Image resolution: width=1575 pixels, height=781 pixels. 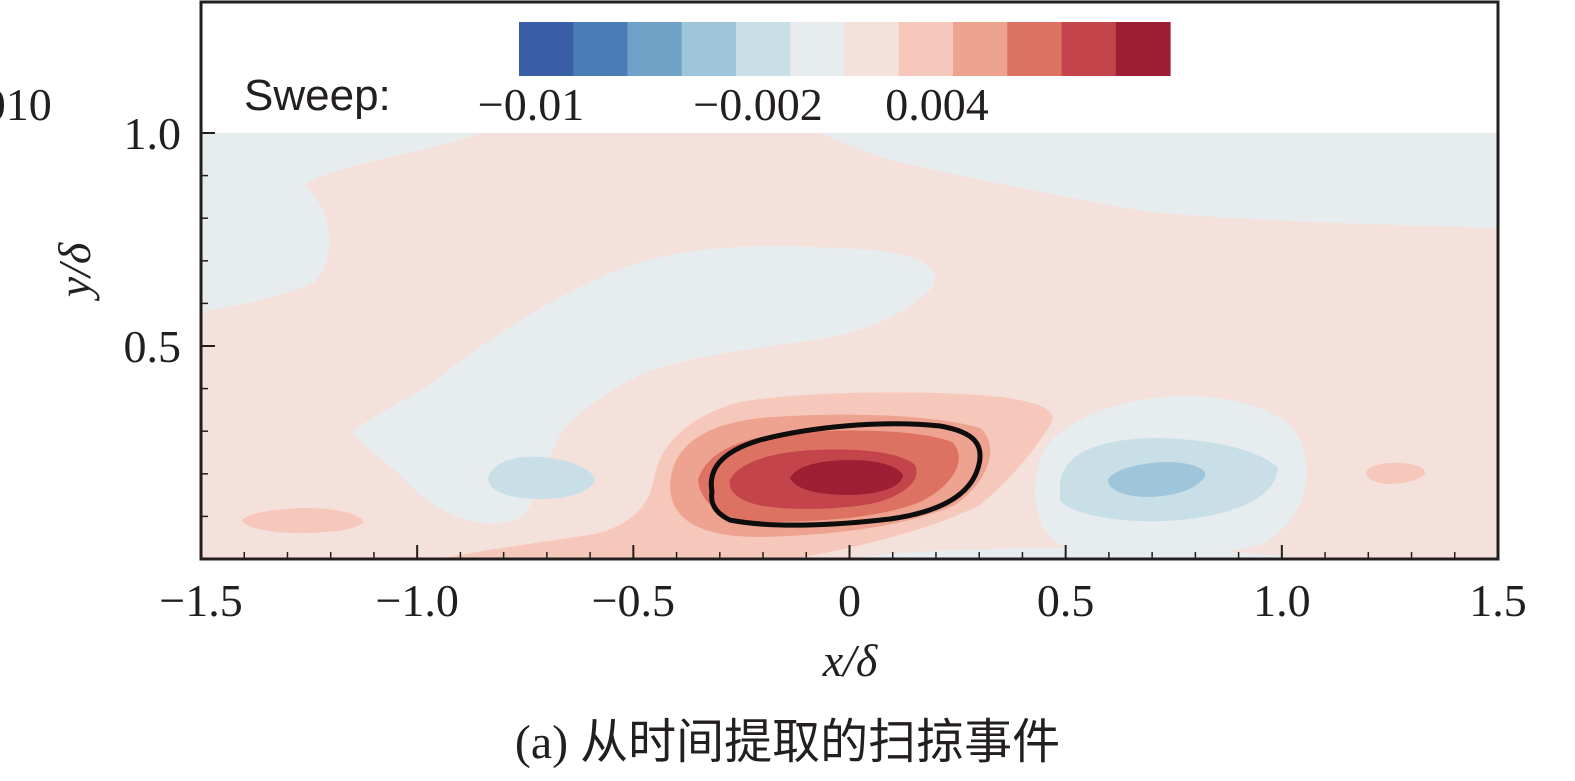 What do you see at coordinates (153, 346) in the screenshot?
I see `y-tick-label: 0.5` at bounding box center [153, 346].